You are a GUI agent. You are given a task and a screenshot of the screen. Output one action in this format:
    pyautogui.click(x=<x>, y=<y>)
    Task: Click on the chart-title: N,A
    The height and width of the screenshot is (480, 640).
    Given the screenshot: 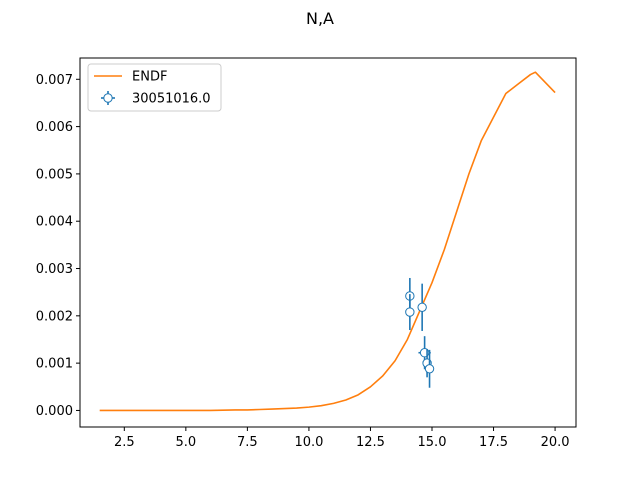 What is the action you would take?
    pyautogui.click(x=320, y=18)
    